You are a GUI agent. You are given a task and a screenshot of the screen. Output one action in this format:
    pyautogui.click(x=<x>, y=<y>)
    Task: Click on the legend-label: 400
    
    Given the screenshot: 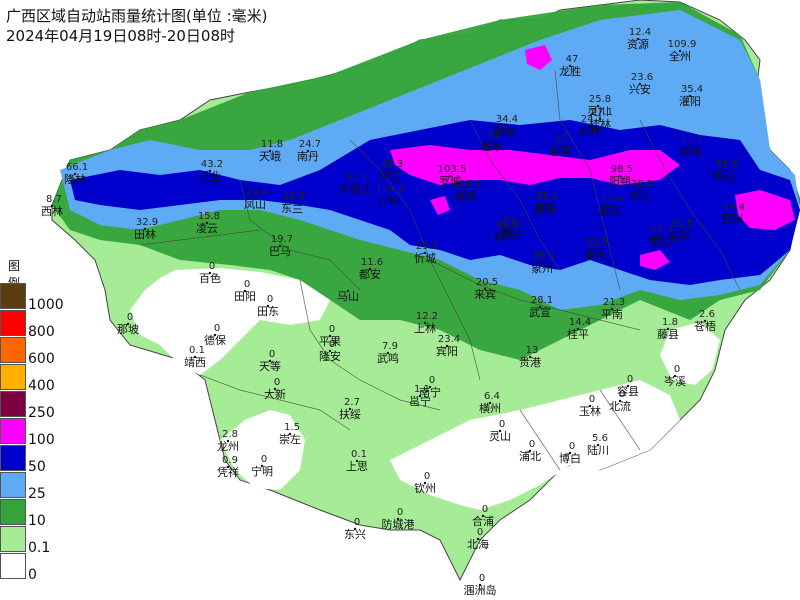 What is the action you would take?
    pyautogui.click(x=41, y=386)
    